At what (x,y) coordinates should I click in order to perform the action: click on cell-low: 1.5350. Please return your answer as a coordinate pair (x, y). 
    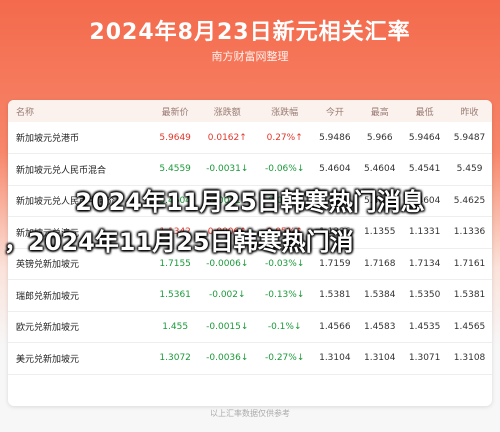
    Looking at the image, I should click on (424, 295).